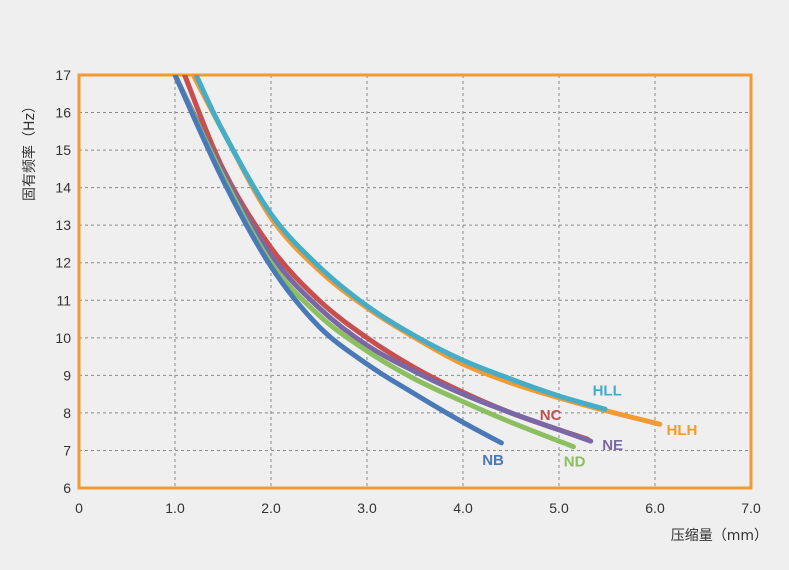 The height and width of the screenshot is (570, 789). Describe the element at coordinates (612, 445) in the screenshot. I see `series-label-ne: NE` at that location.